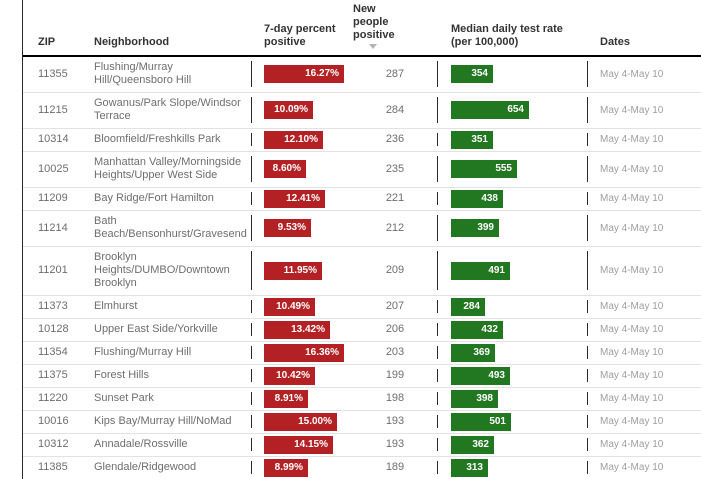 The height and width of the screenshot is (479, 701). I want to click on neighborhood-value: Sunset Park, so click(124, 398).